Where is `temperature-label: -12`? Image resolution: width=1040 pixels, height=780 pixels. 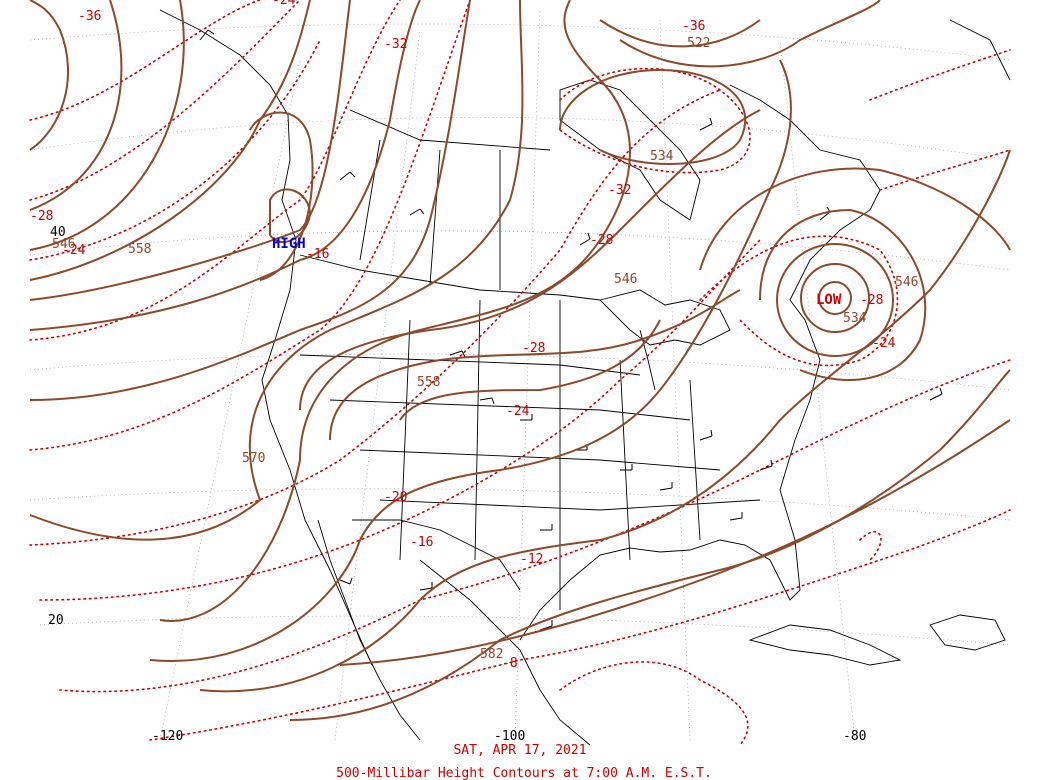 temperature-label: -12 is located at coordinates (531, 559).